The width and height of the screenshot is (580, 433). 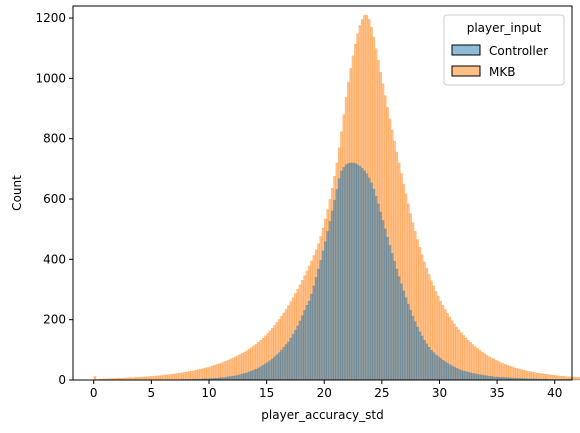 I want to click on y-tick-label: 200, so click(x=54, y=320).